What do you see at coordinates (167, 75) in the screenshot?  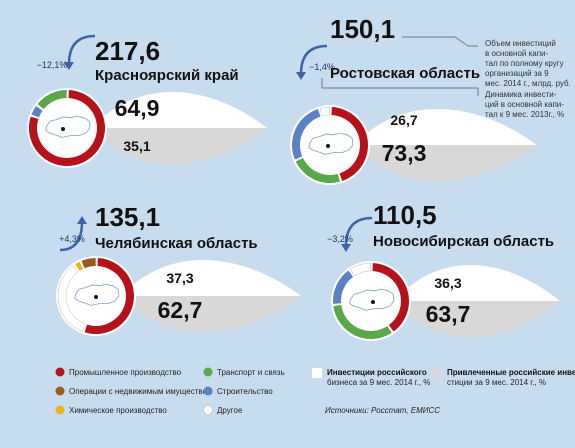 I see `region-name: Красноярский край` at bounding box center [167, 75].